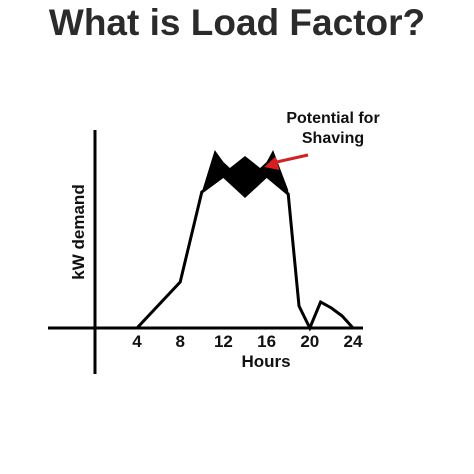 The image size is (474, 474). Describe the element at coordinates (309, 341) in the screenshot. I see `x-tick-label: 20` at that location.